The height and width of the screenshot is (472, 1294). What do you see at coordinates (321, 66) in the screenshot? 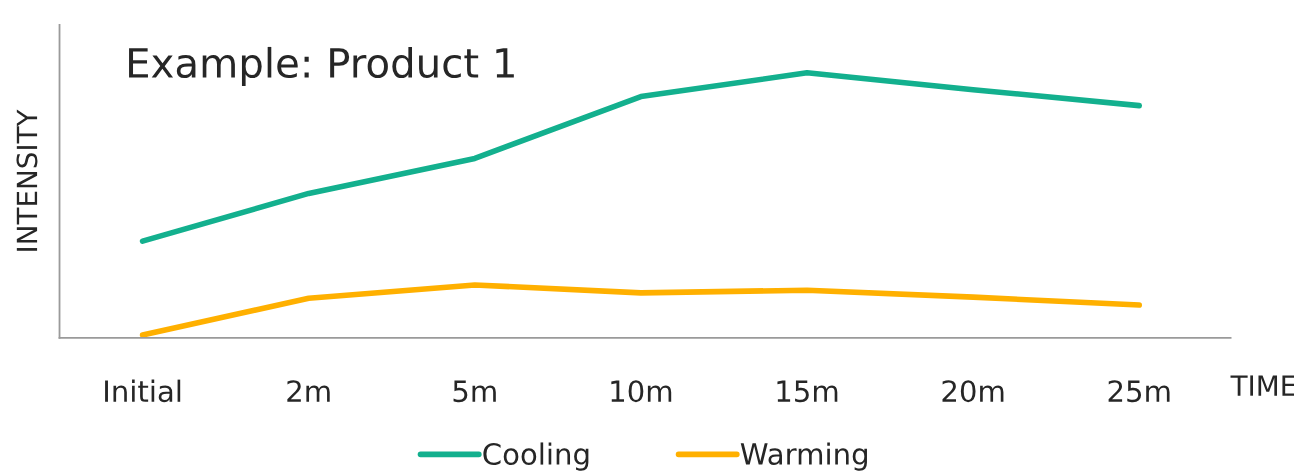
I see `chart-title: Example: Product 1` at bounding box center [321, 66].